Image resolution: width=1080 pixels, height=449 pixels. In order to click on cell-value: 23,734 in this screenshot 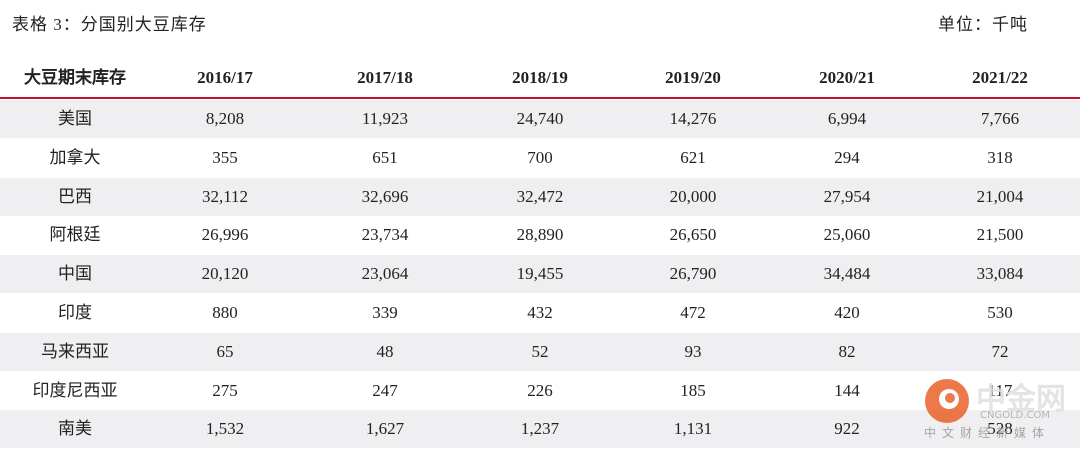, I will do `click(385, 235)`.